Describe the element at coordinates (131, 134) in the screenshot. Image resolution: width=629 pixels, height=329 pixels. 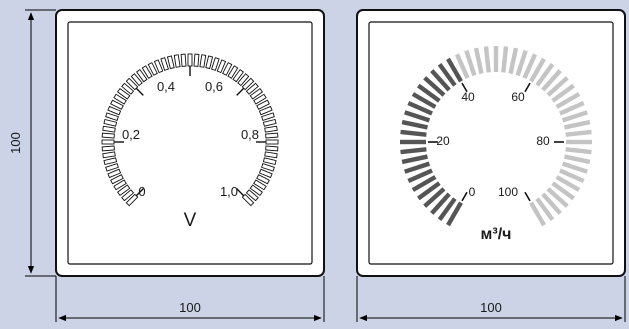
I see `volt-label-1: 0,2` at that location.